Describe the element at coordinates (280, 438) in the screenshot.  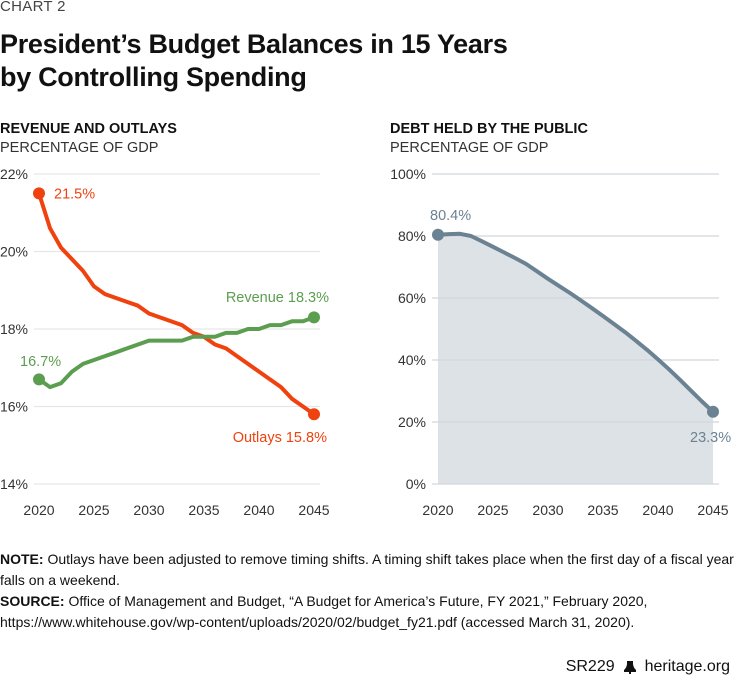
I see `outlays-end-label: Outlays 15.8%` at that location.